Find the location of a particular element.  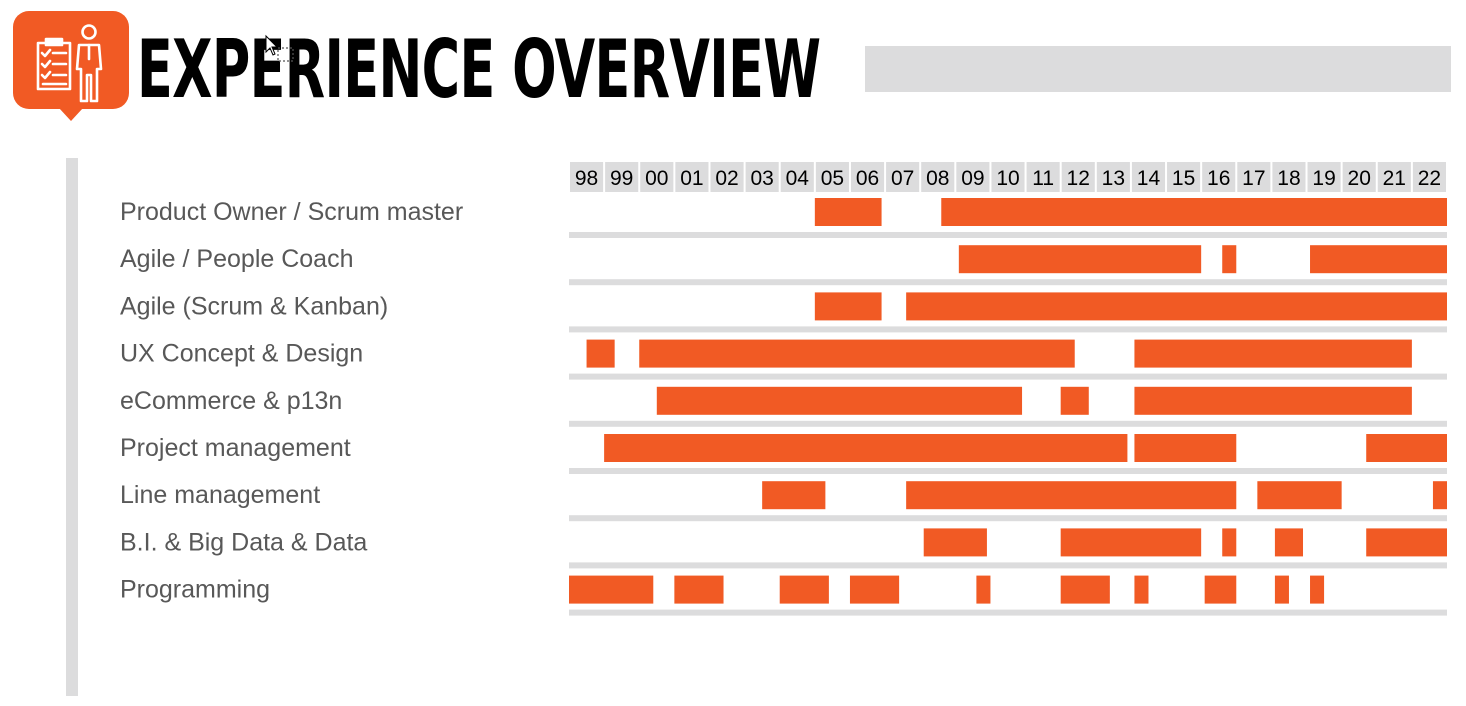

year-tick-label: 09 is located at coordinates (972, 178).